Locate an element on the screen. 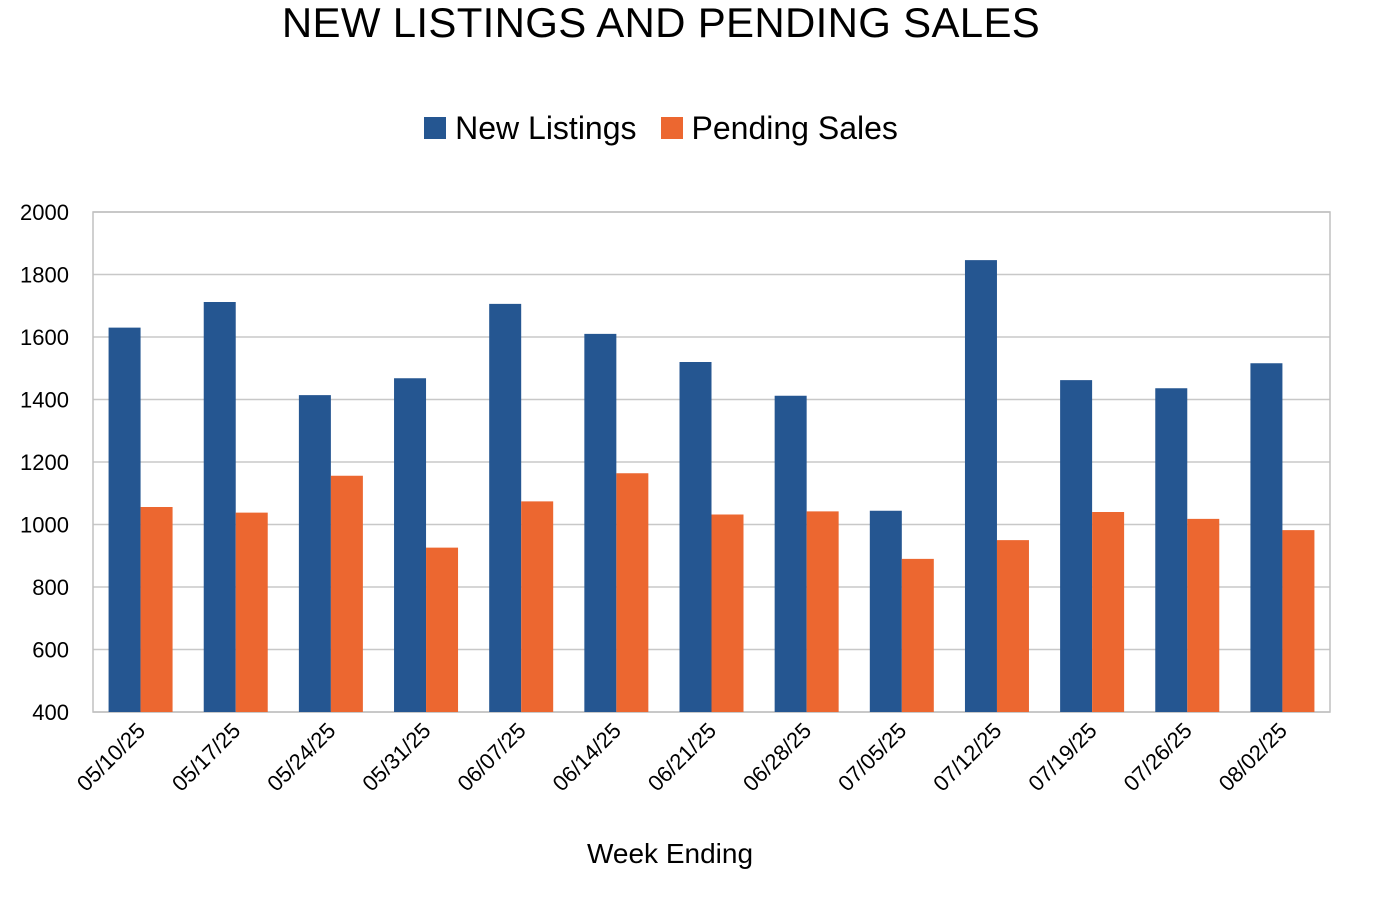 The width and height of the screenshot is (1380, 900). y-tick-label: 600 is located at coordinates (50, 650).